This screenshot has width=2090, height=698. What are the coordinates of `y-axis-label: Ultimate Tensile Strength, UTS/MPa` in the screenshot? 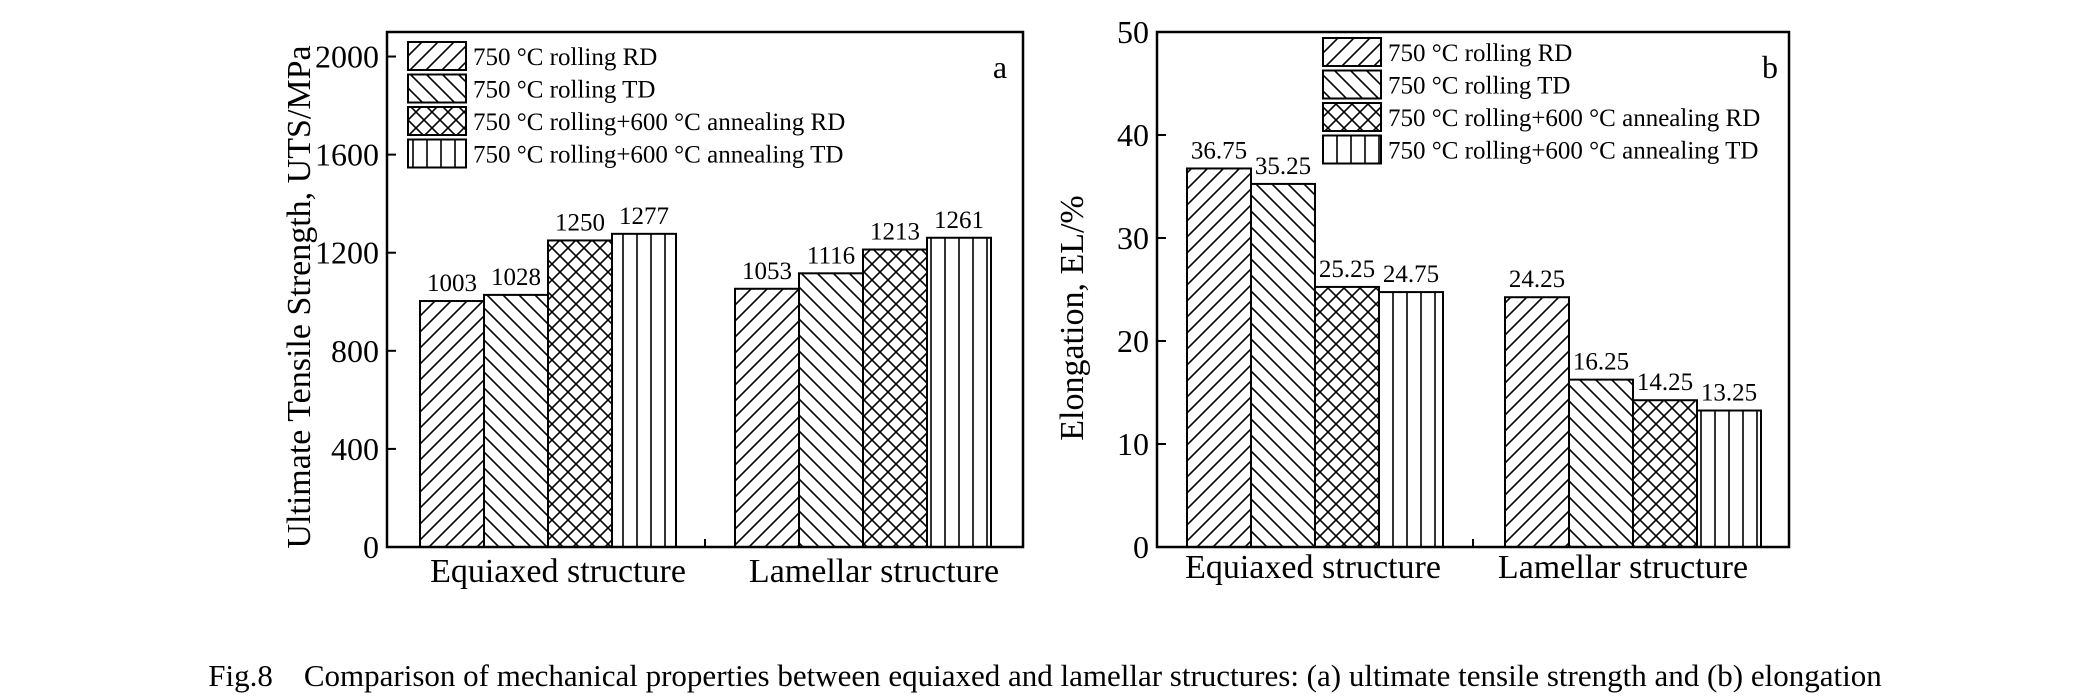 It's located at (299, 296).